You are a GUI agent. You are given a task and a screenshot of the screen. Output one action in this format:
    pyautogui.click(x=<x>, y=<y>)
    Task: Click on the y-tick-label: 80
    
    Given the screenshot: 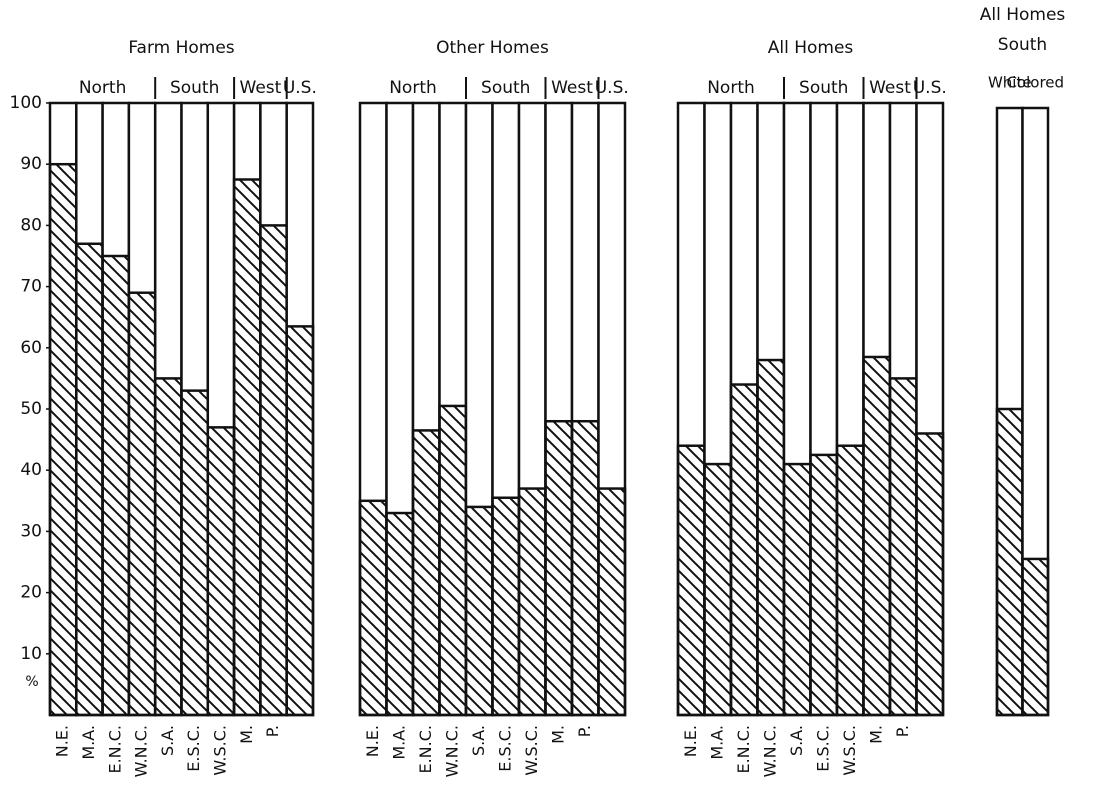 What is the action you would take?
    pyautogui.click(x=31, y=225)
    